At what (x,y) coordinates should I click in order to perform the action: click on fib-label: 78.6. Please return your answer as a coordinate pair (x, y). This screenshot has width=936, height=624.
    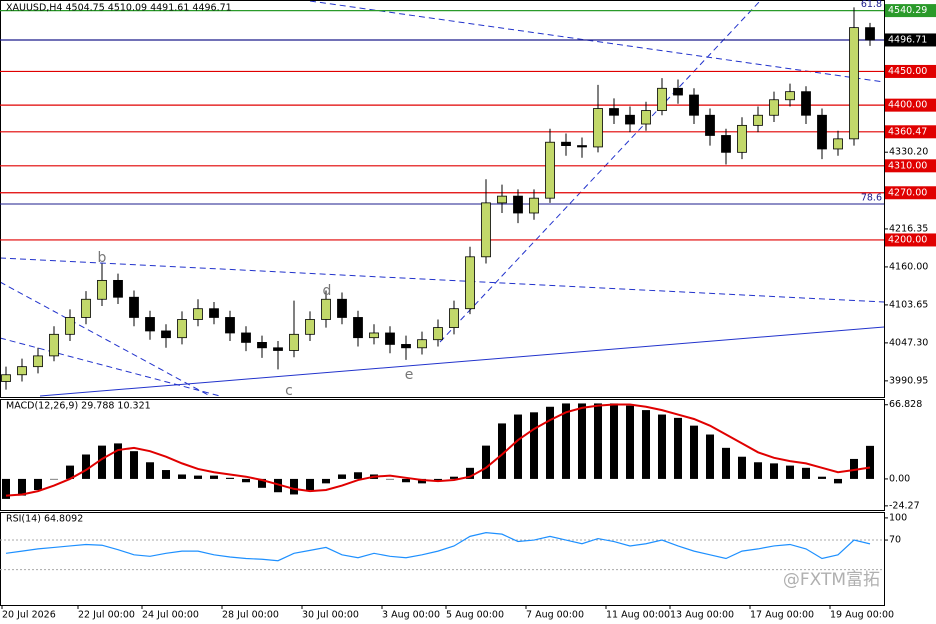
    Looking at the image, I should click on (871, 197).